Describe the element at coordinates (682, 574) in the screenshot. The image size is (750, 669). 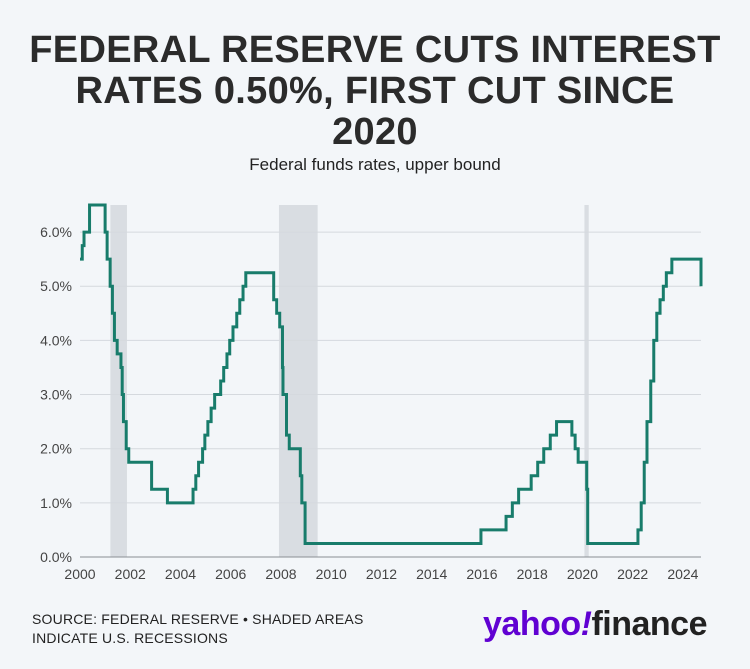
I see `x-tick-label: 2024` at that location.